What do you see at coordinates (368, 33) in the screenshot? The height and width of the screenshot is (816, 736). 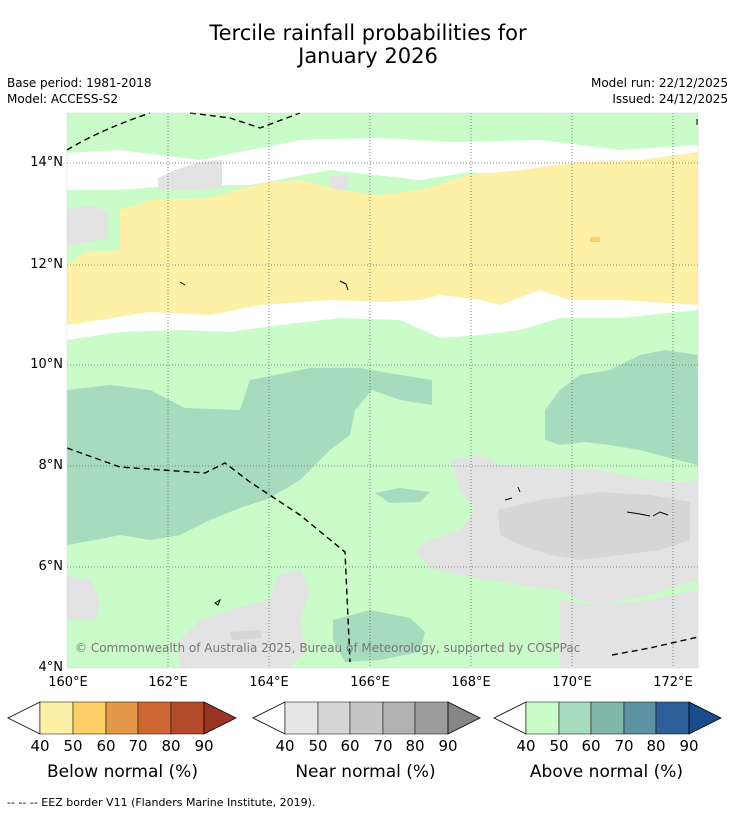 I see `title-line-1: Tercile rainfall probabilities for` at bounding box center [368, 33].